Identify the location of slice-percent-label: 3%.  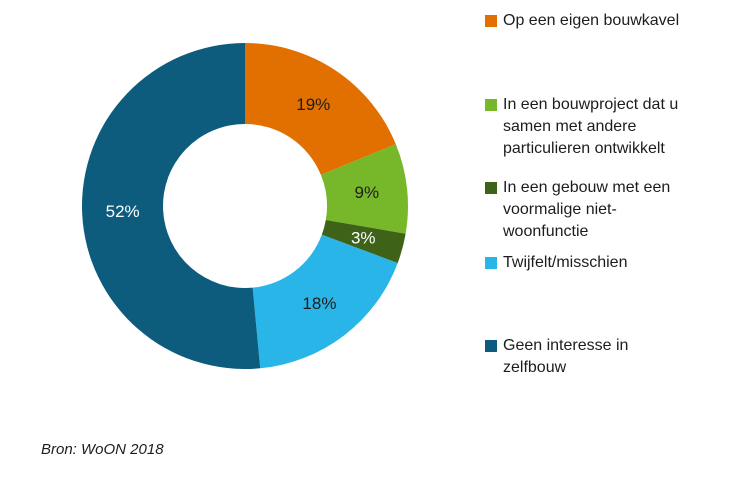
(363, 238).